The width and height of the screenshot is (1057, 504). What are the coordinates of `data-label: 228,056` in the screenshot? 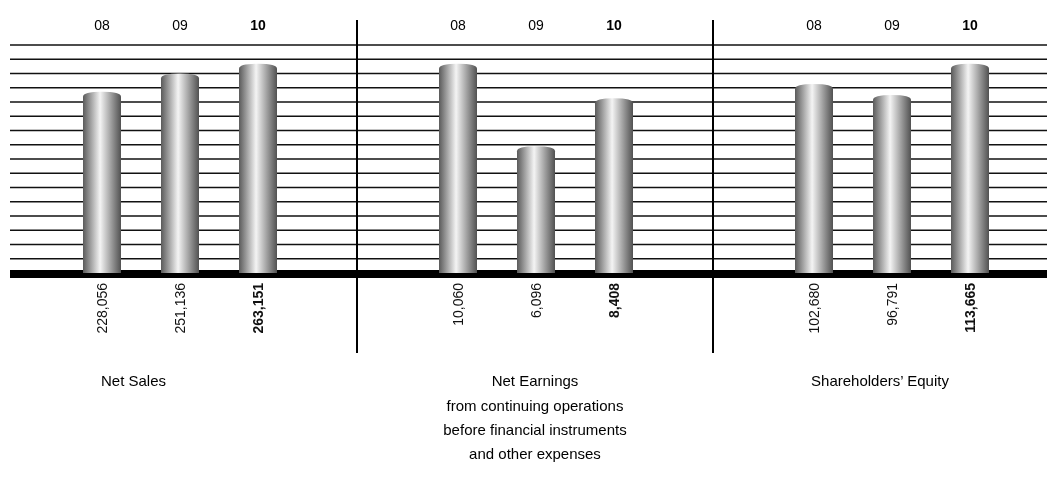 It's located at (102, 308).